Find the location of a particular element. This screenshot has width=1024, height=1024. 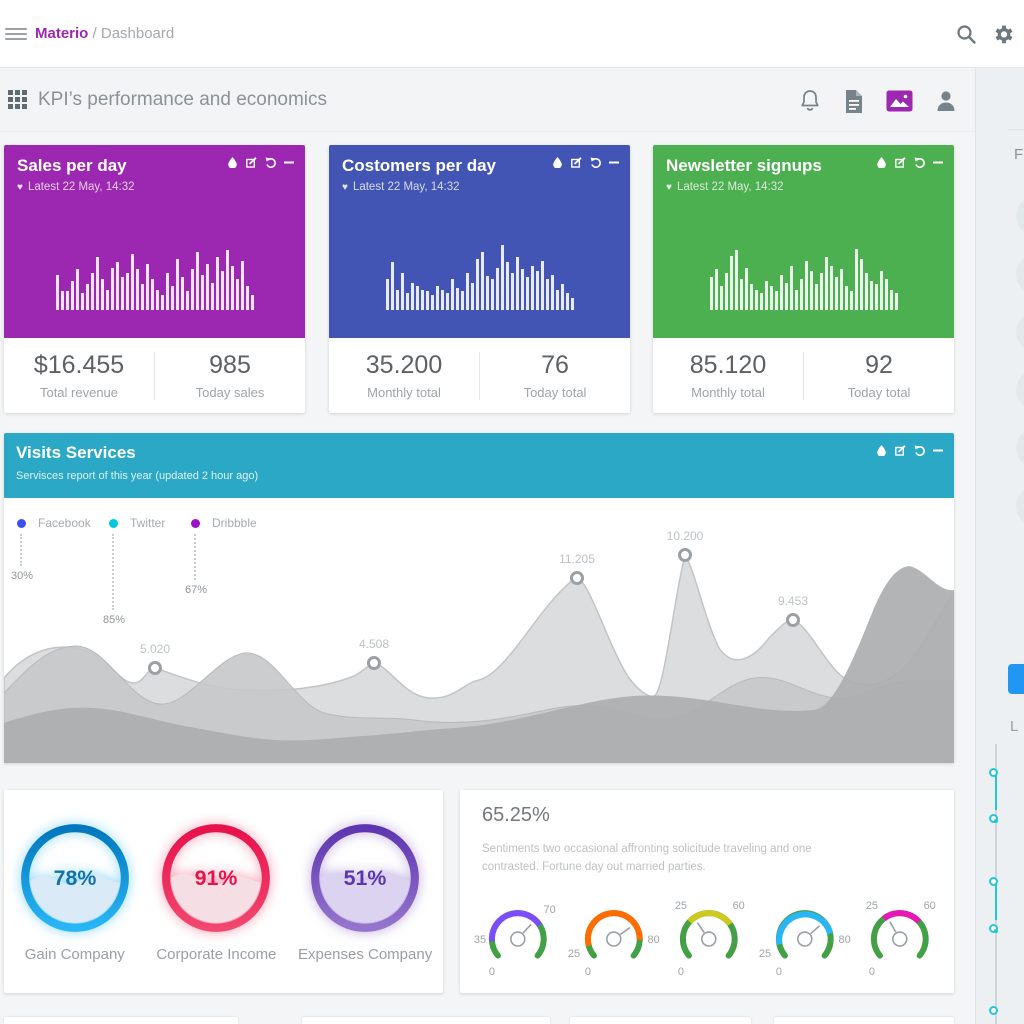

stat-total-revenue: $16.455 Total revenue is located at coordinates (79, 375).